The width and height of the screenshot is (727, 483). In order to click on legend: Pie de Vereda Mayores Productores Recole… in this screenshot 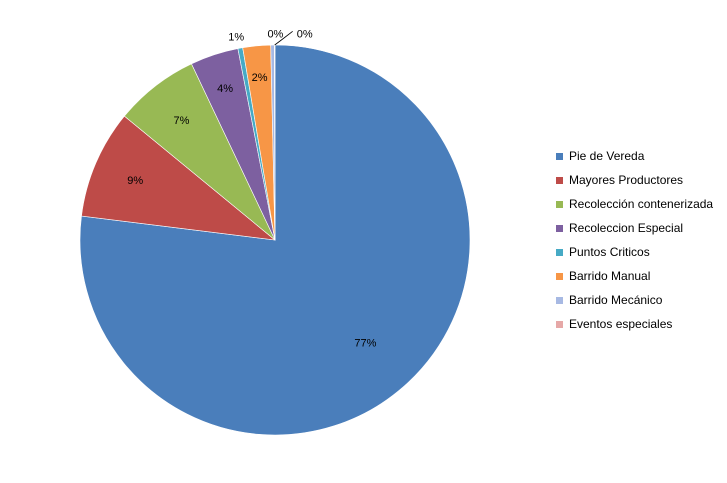, I will do `click(634, 240)`.